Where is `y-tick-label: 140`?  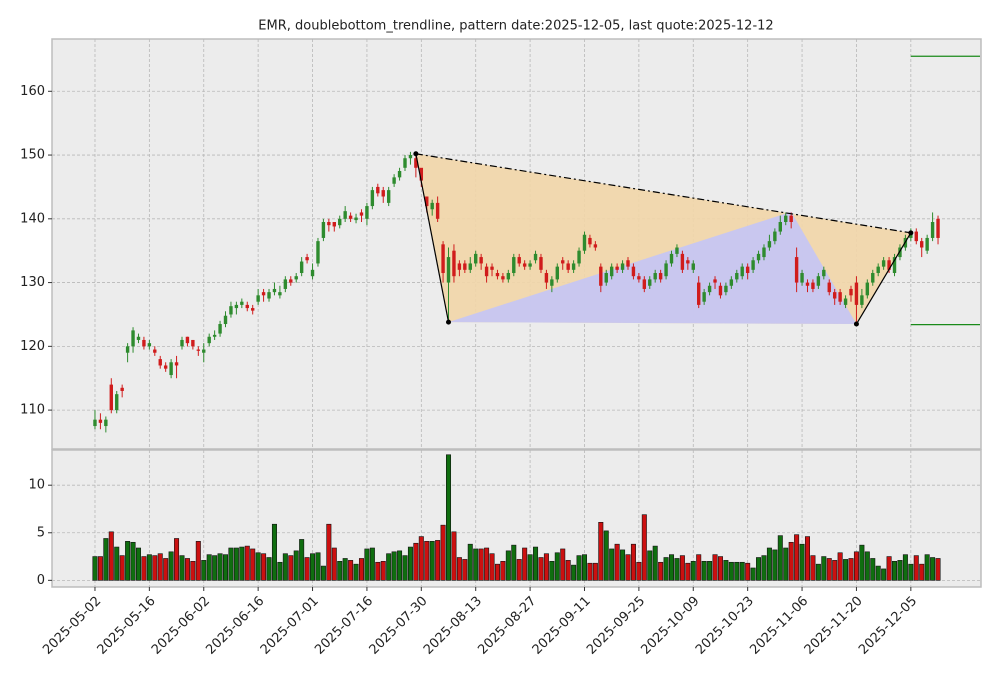
y-tick-label: 140 is located at coordinates (32, 218).